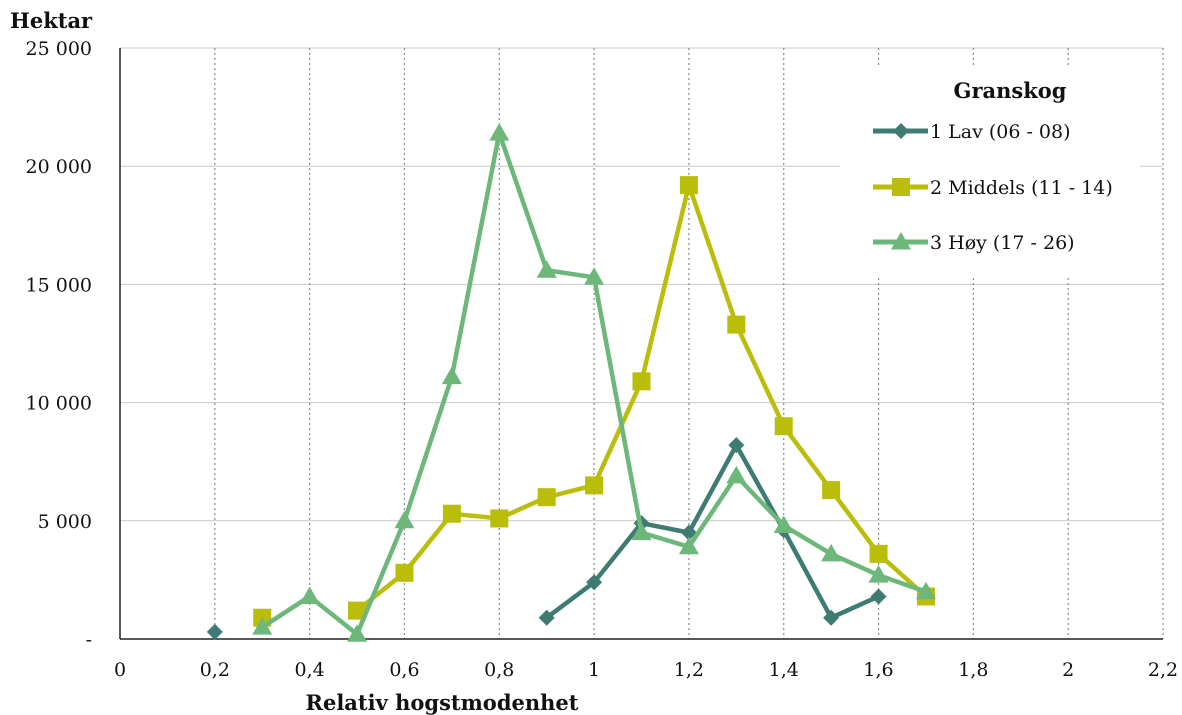 Image resolution: width=1182 pixels, height=715 pixels. What do you see at coordinates (689, 670) in the screenshot?
I see `x-tick-label: 1,2` at bounding box center [689, 670].